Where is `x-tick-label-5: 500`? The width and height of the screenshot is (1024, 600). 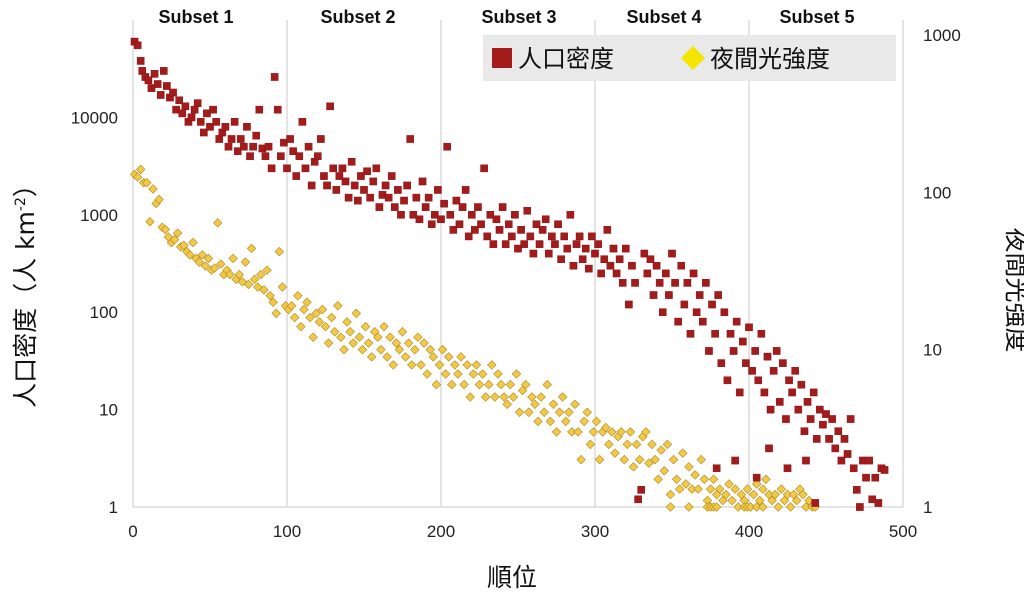
x-tick-label-5: 500 is located at coordinates (903, 531).